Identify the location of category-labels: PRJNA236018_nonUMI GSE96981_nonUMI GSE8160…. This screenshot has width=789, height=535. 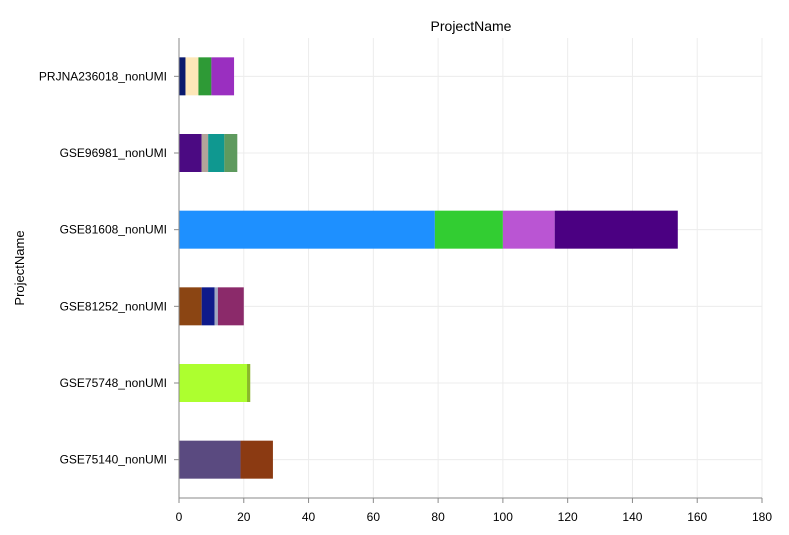
(103, 267).